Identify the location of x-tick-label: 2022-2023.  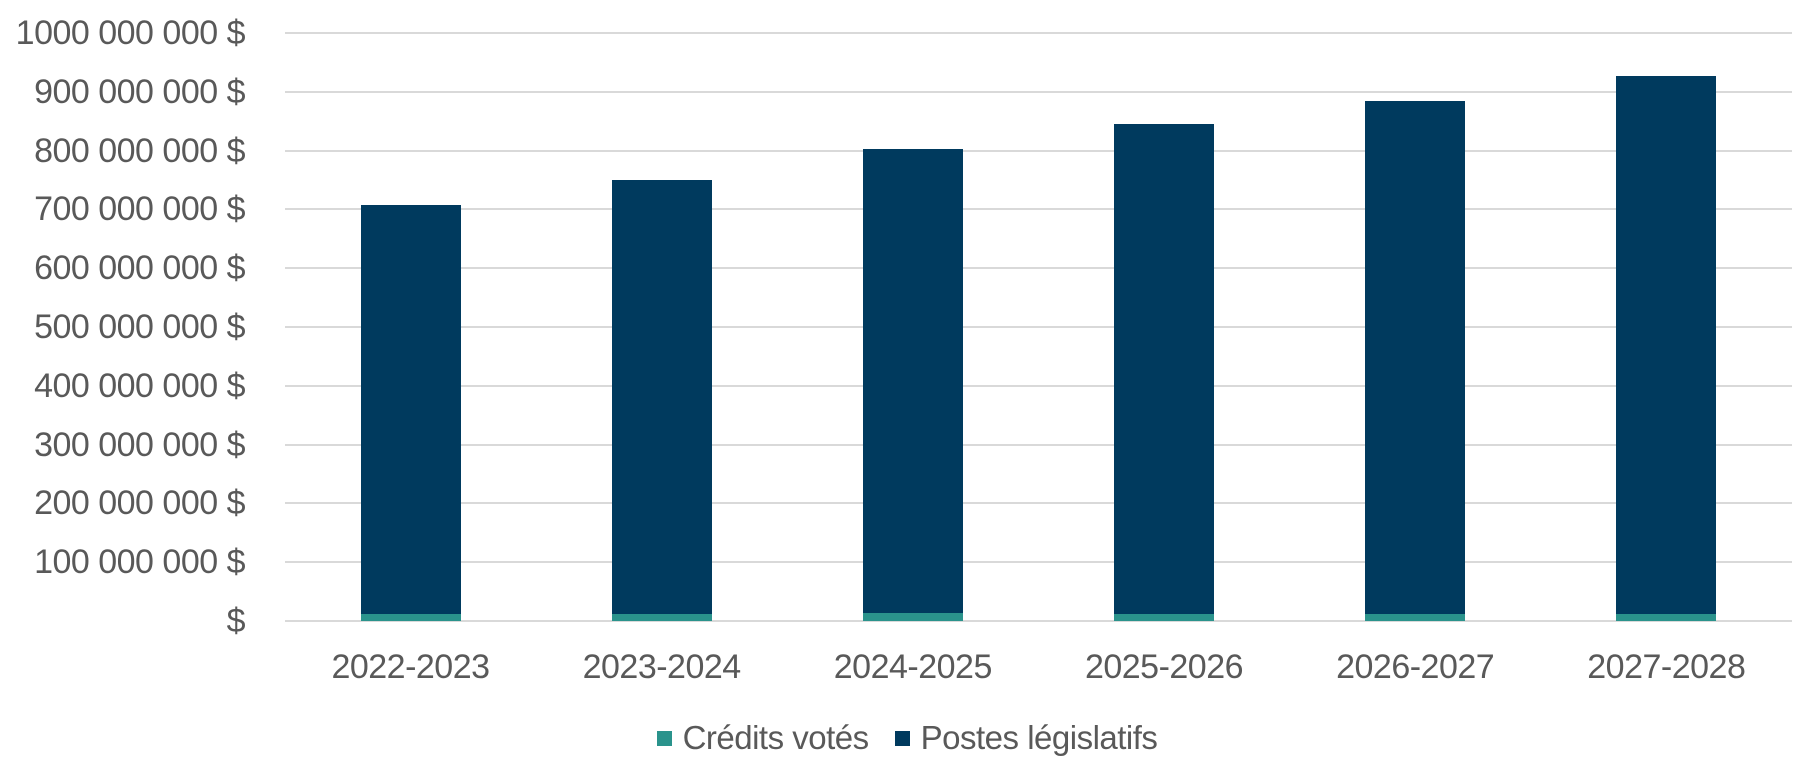
(410, 667).